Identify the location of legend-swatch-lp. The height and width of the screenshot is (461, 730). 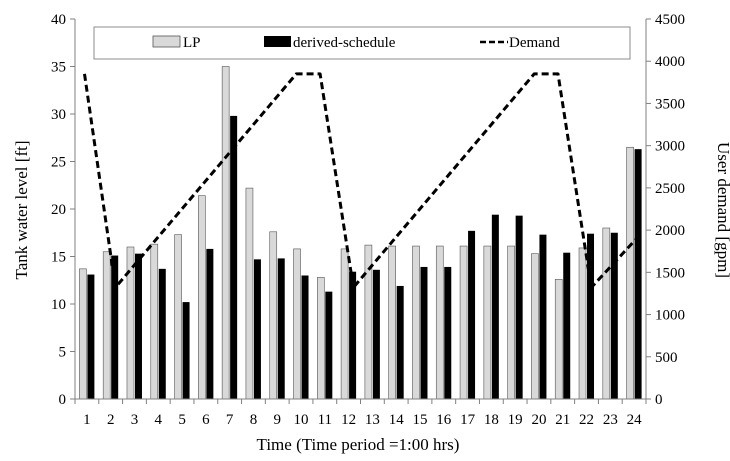
(166, 41).